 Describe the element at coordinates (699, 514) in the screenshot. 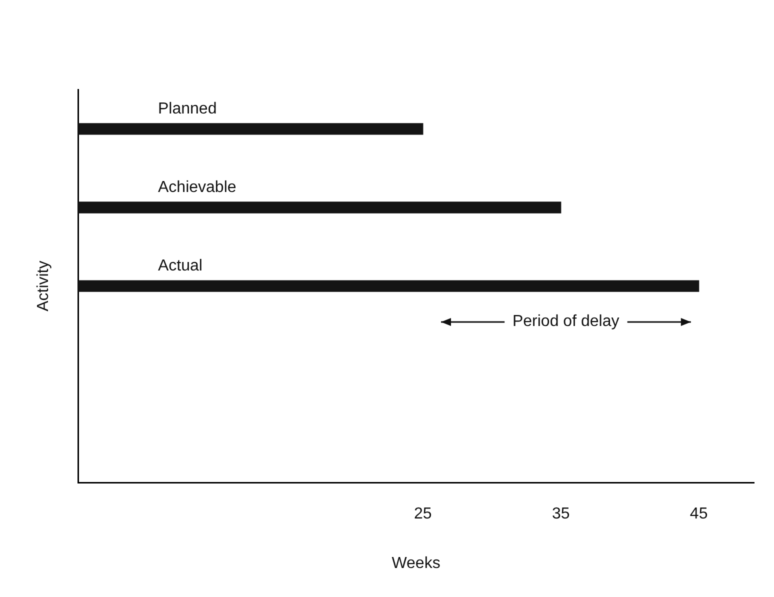

I see `x-tick-label: 45` at that location.